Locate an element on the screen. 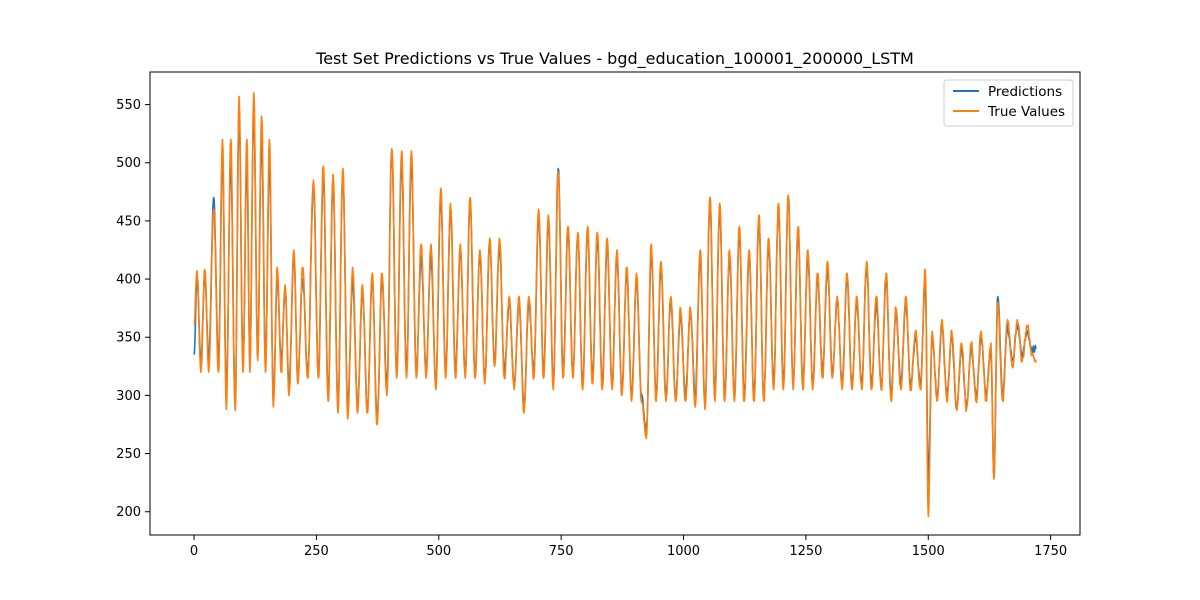 The image size is (1200, 600). y-tick-label: 300 is located at coordinates (128, 396).